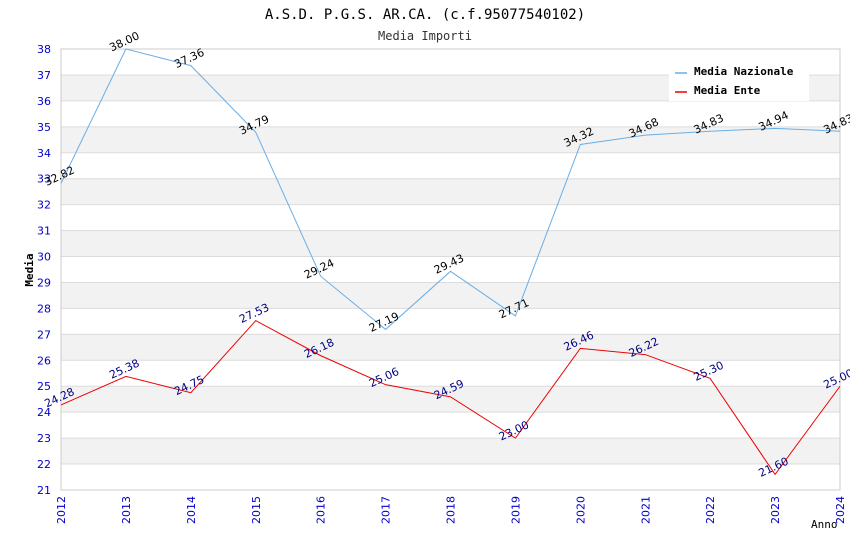 Image resolution: width=850 pixels, height=550 pixels. I want to click on x-tick-label-2023: 2023, so click(775, 510).